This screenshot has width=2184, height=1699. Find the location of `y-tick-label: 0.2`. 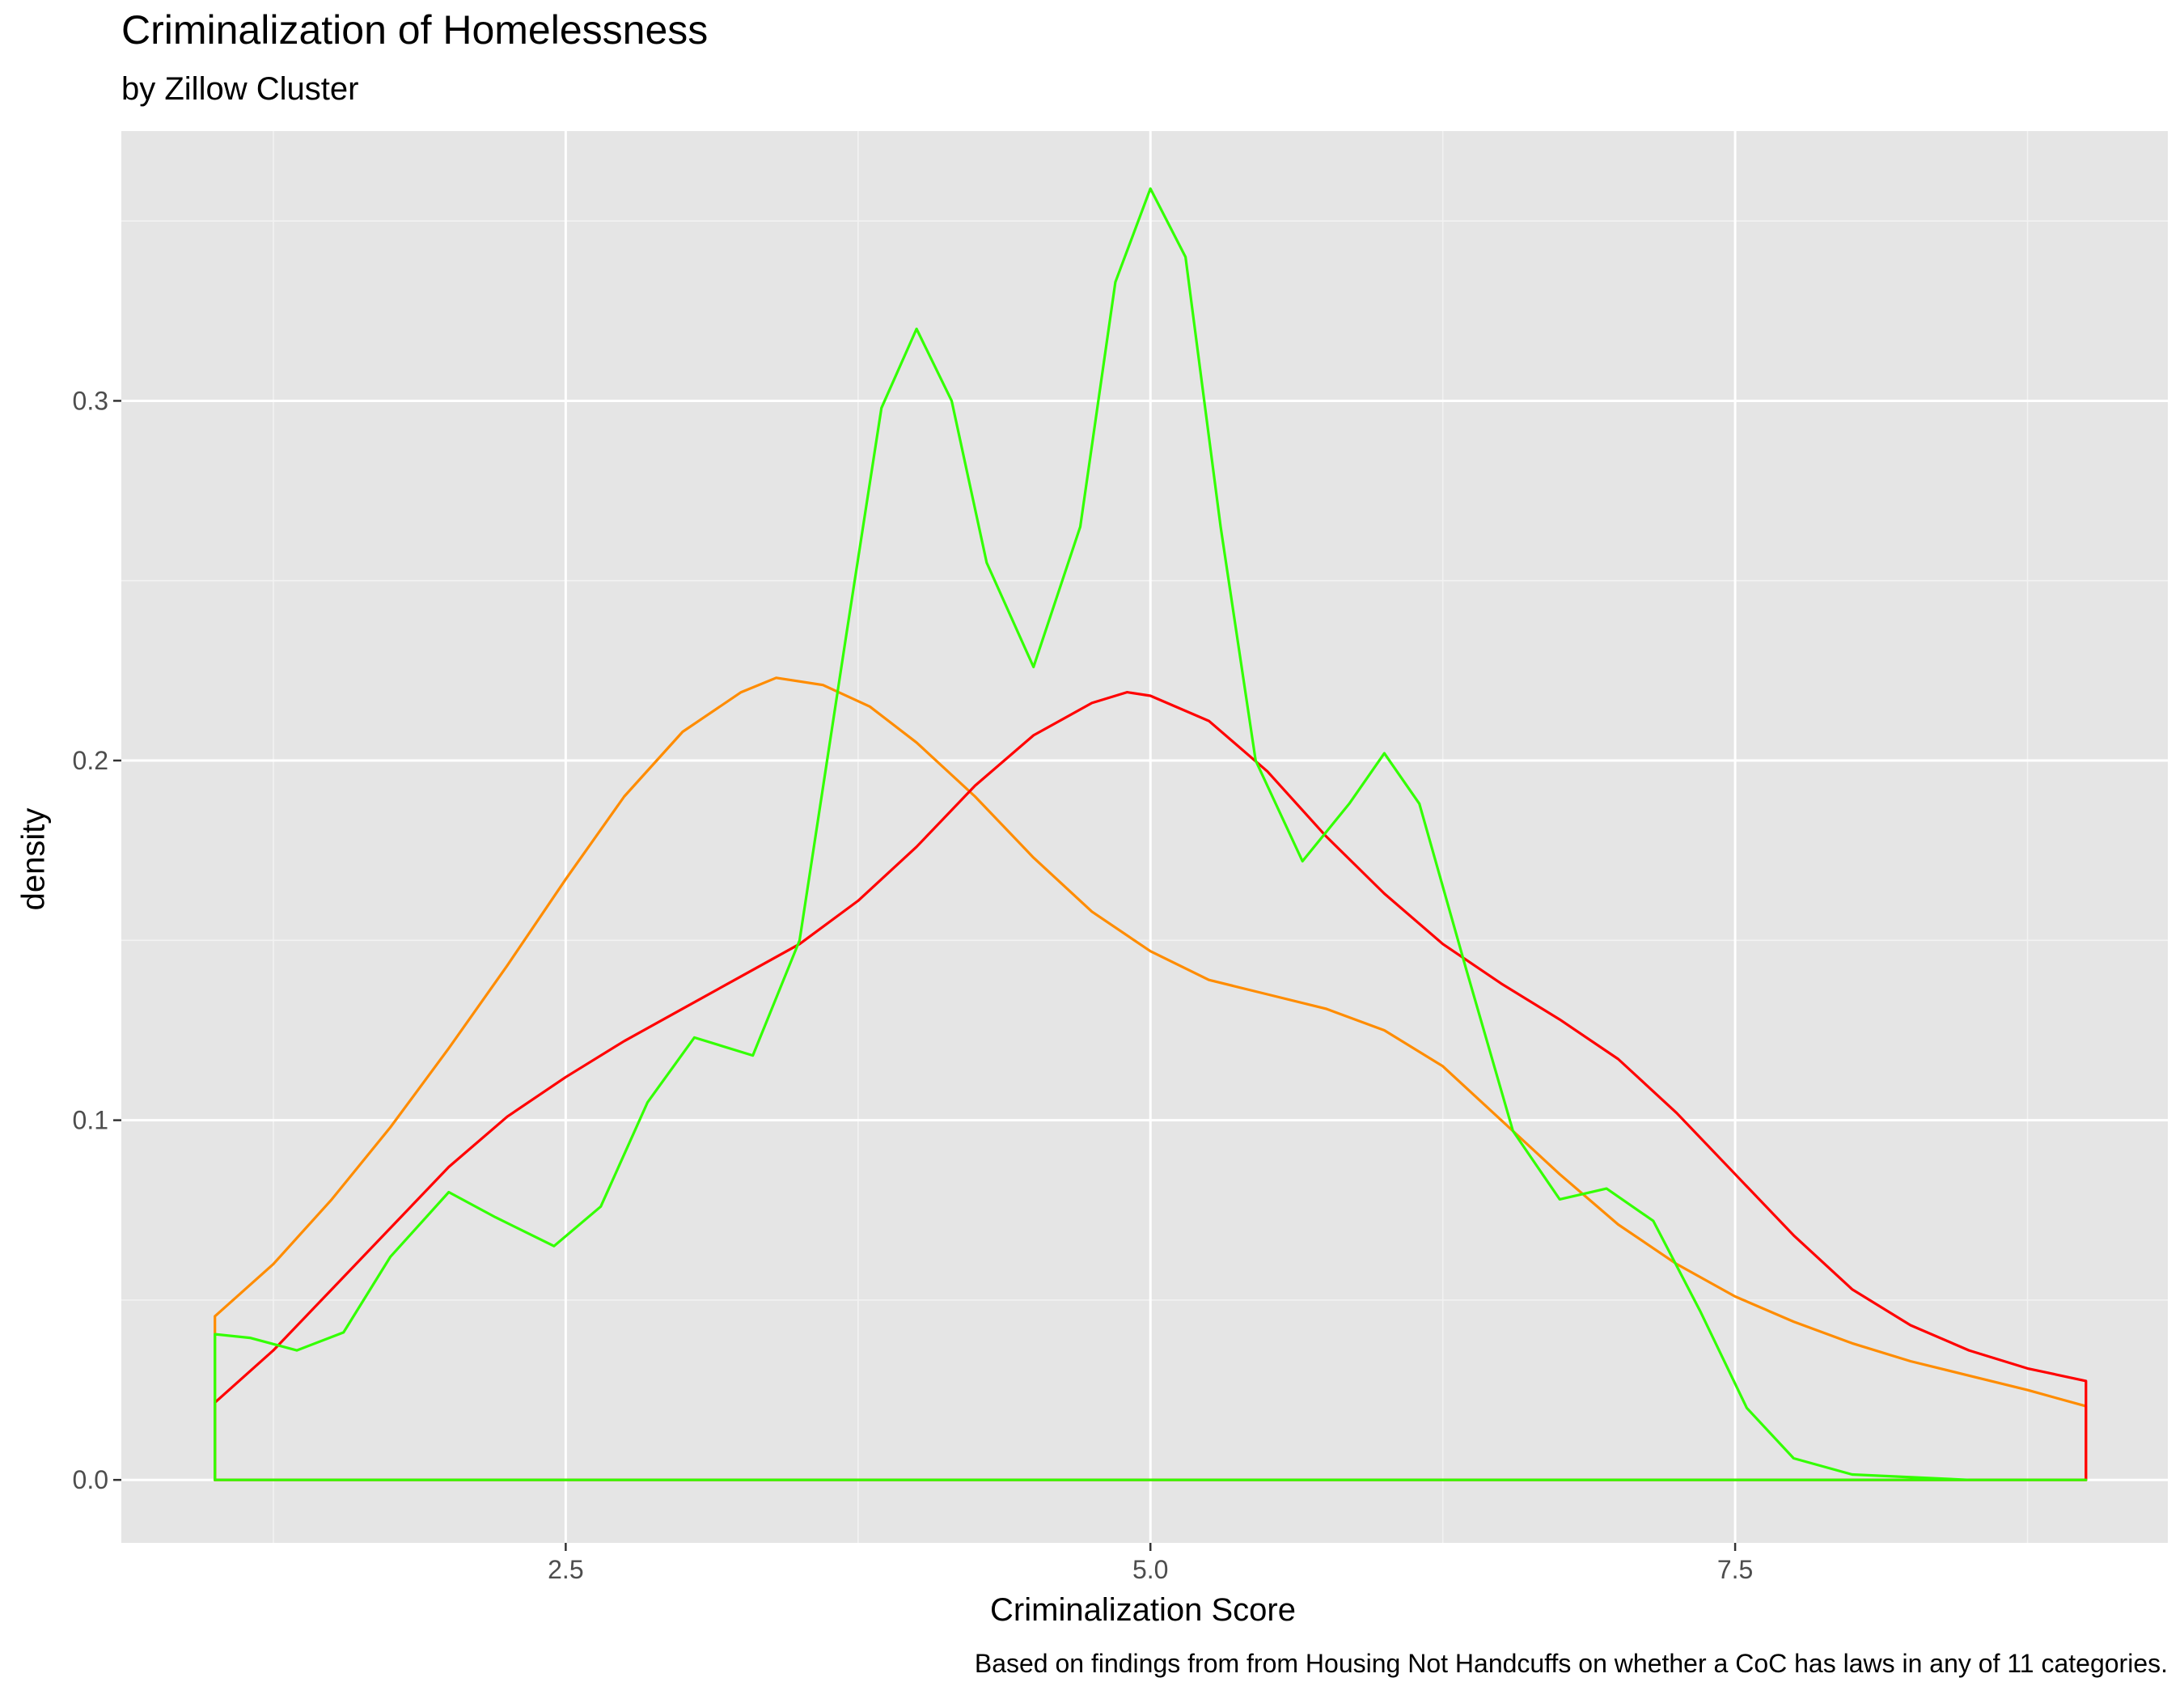

y-tick-label: 0.2 is located at coordinates (90, 760).